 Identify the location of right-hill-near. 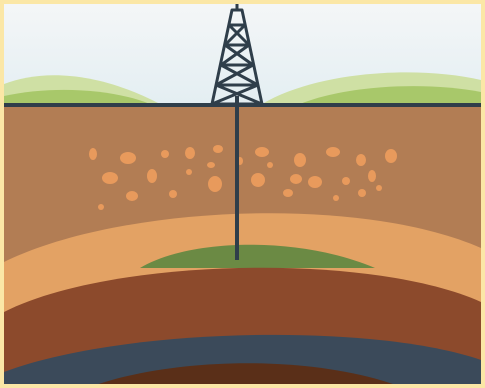
(390, 95).